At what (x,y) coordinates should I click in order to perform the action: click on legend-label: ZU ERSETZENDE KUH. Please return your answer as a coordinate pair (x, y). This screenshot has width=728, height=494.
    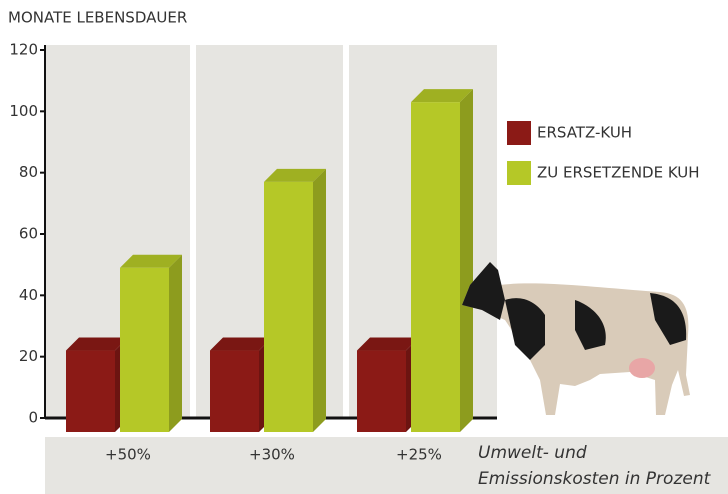
    Looking at the image, I should click on (618, 173).